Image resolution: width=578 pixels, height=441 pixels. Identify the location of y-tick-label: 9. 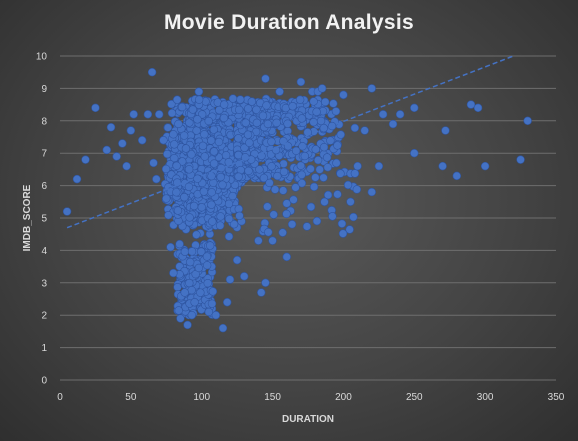
(44, 89).